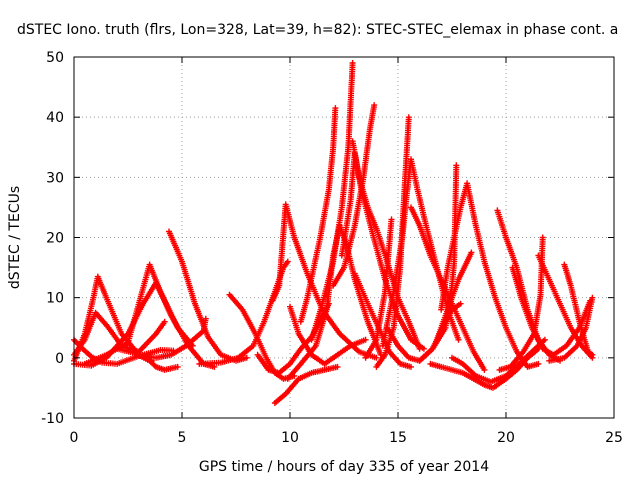 This screenshot has width=640, height=480. Describe the element at coordinates (55, 118) in the screenshot. I see `y-tick-label: 40` at that location.